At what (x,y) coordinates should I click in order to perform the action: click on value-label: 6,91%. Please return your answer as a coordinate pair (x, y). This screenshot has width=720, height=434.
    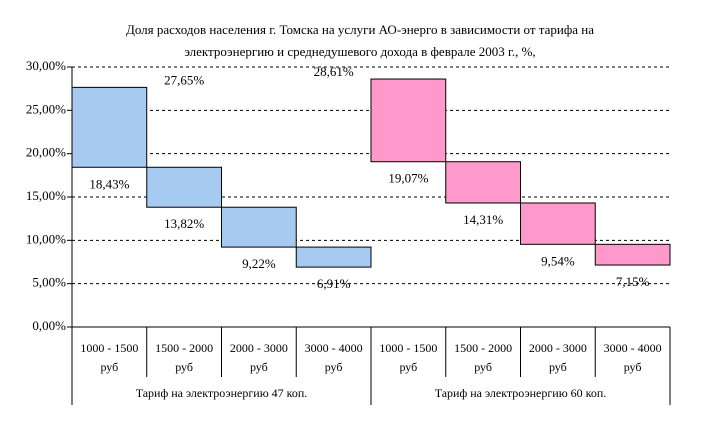
    Looking at the image, I should click on (334, 283).